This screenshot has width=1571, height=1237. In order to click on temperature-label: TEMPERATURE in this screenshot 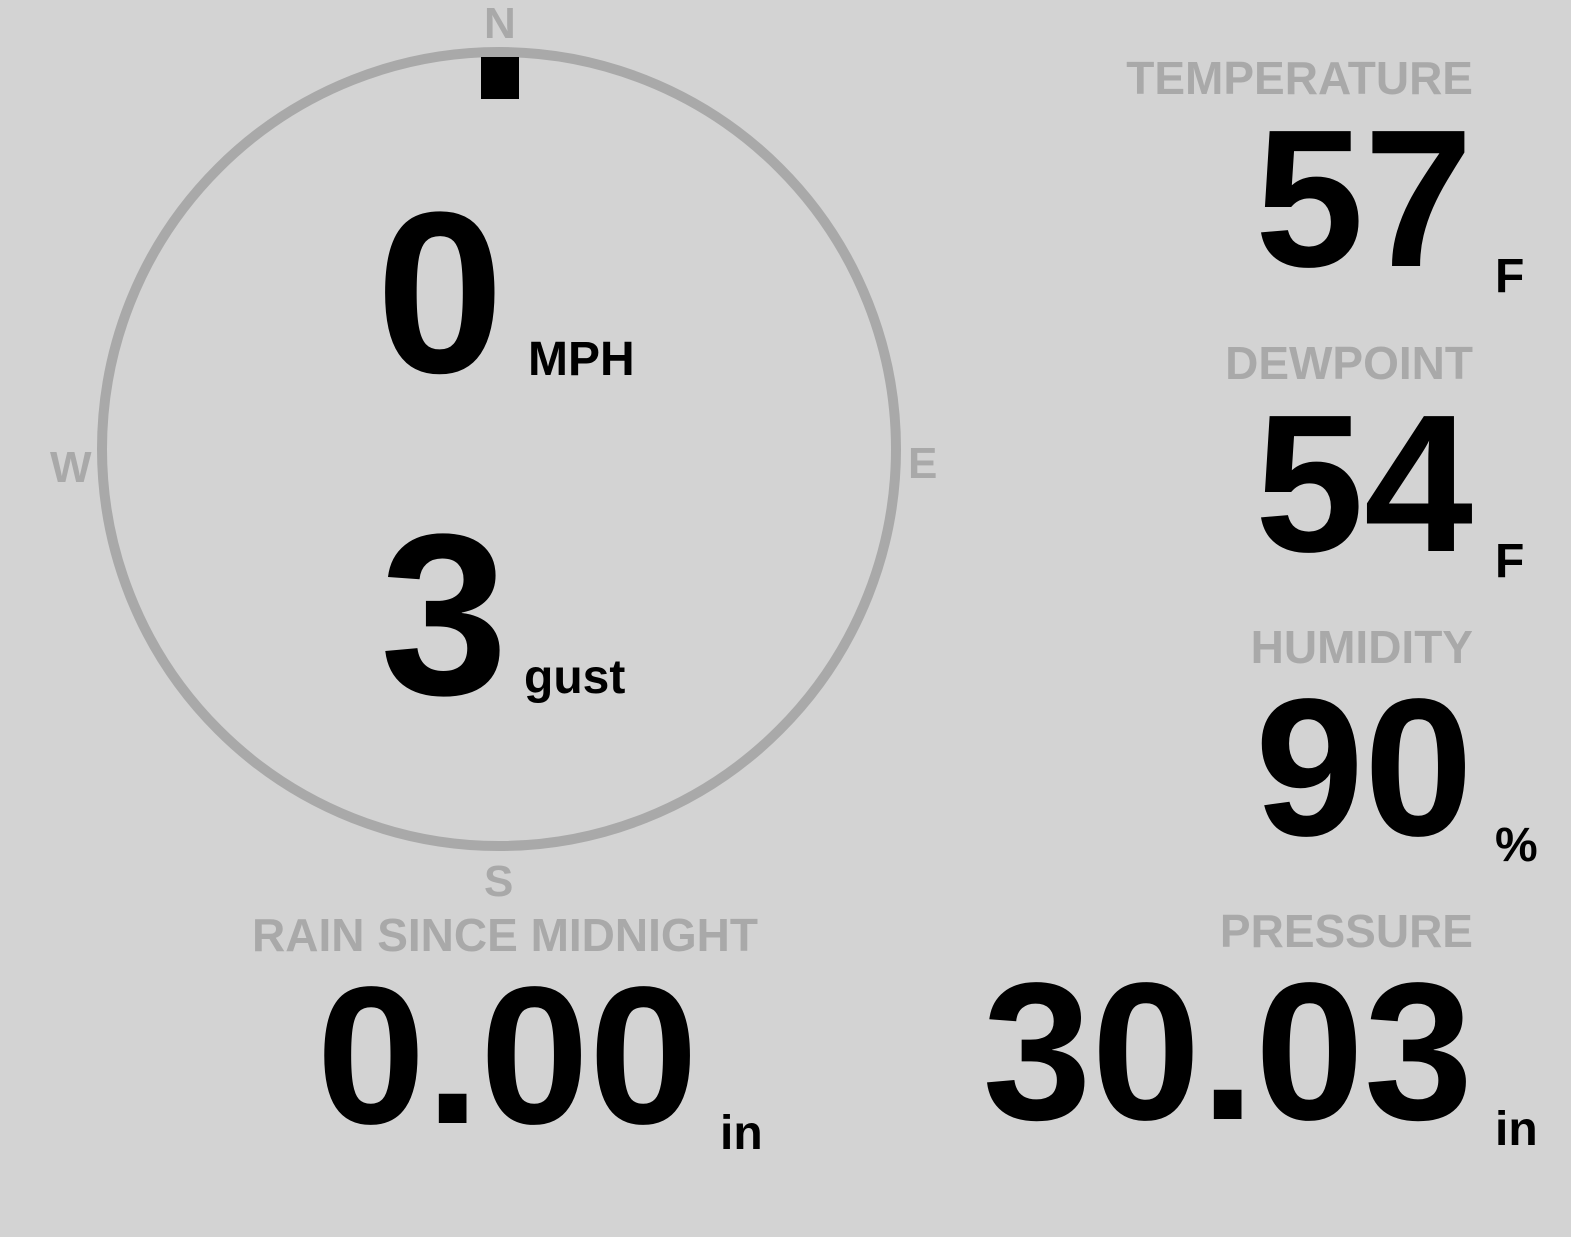, I will do `click(1299, 78)`.